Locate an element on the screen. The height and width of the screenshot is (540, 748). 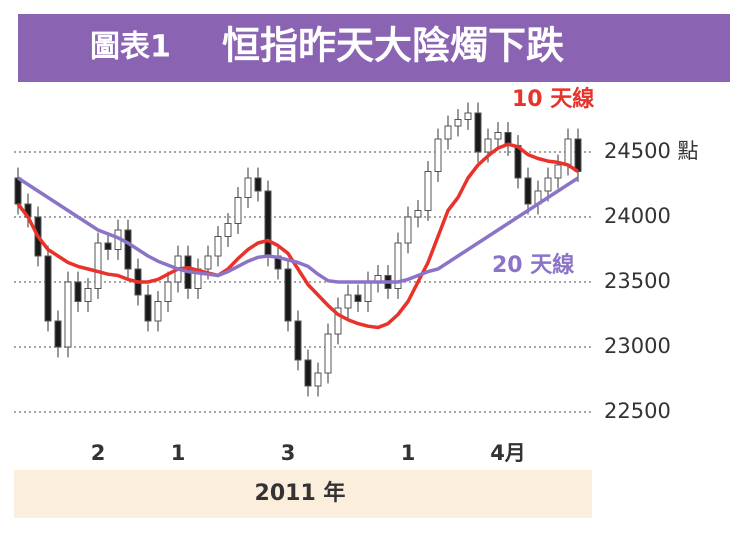
y-tick-label: 22500 is located at coordinates (637, 411).